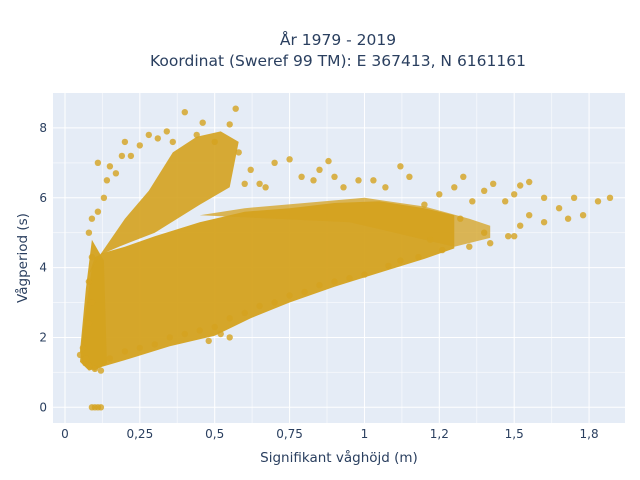 This screenshot has height=480, width=640. I want to click on x-tick-label: 1,5, so click(514, 434).